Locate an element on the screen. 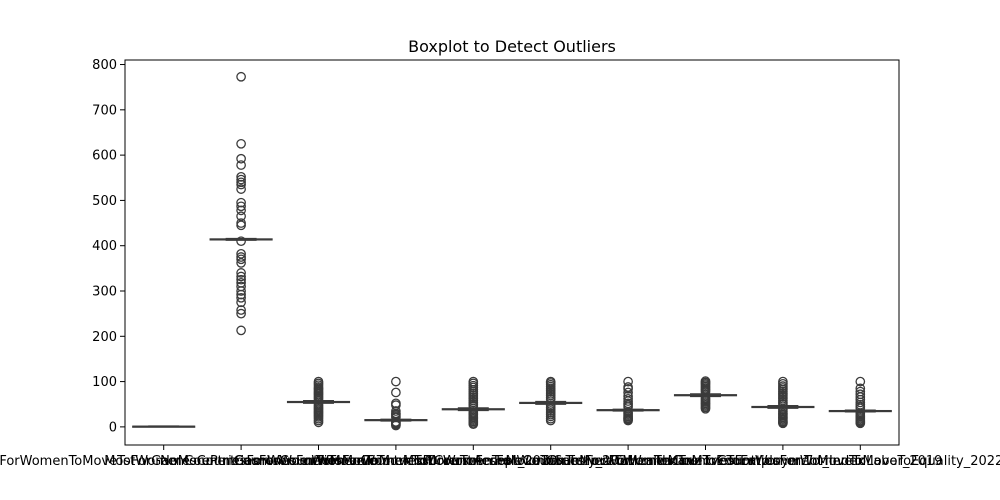 The image size is (1000, 500). x-tick-label: WomenCountriesForWomenToMoveToLabor_2019 is located at coordinates (782, 461).